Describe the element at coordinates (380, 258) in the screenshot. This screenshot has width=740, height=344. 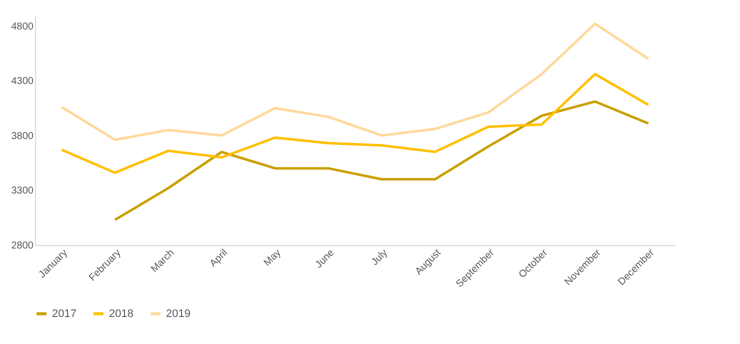
I see `x-tick-label: July` at that location.